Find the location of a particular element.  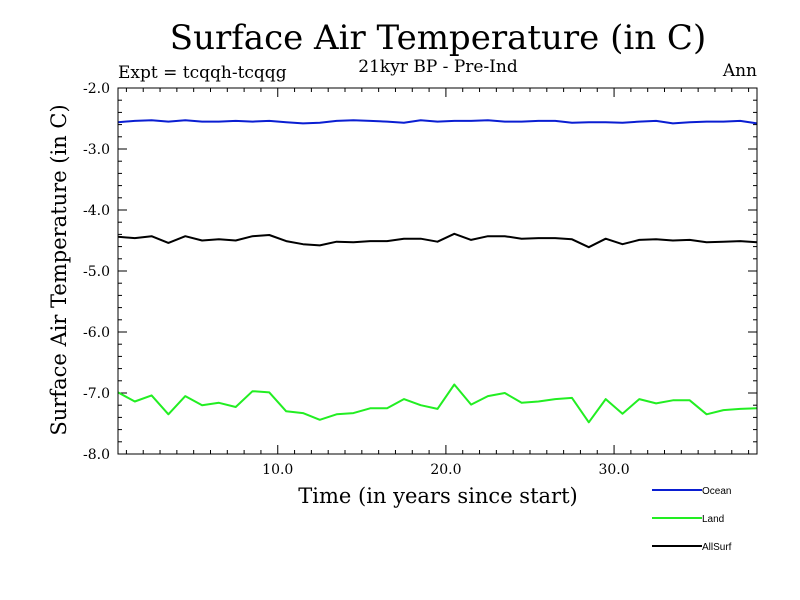

x-tick-label: 20.0 is located at coordinates (445, 470).